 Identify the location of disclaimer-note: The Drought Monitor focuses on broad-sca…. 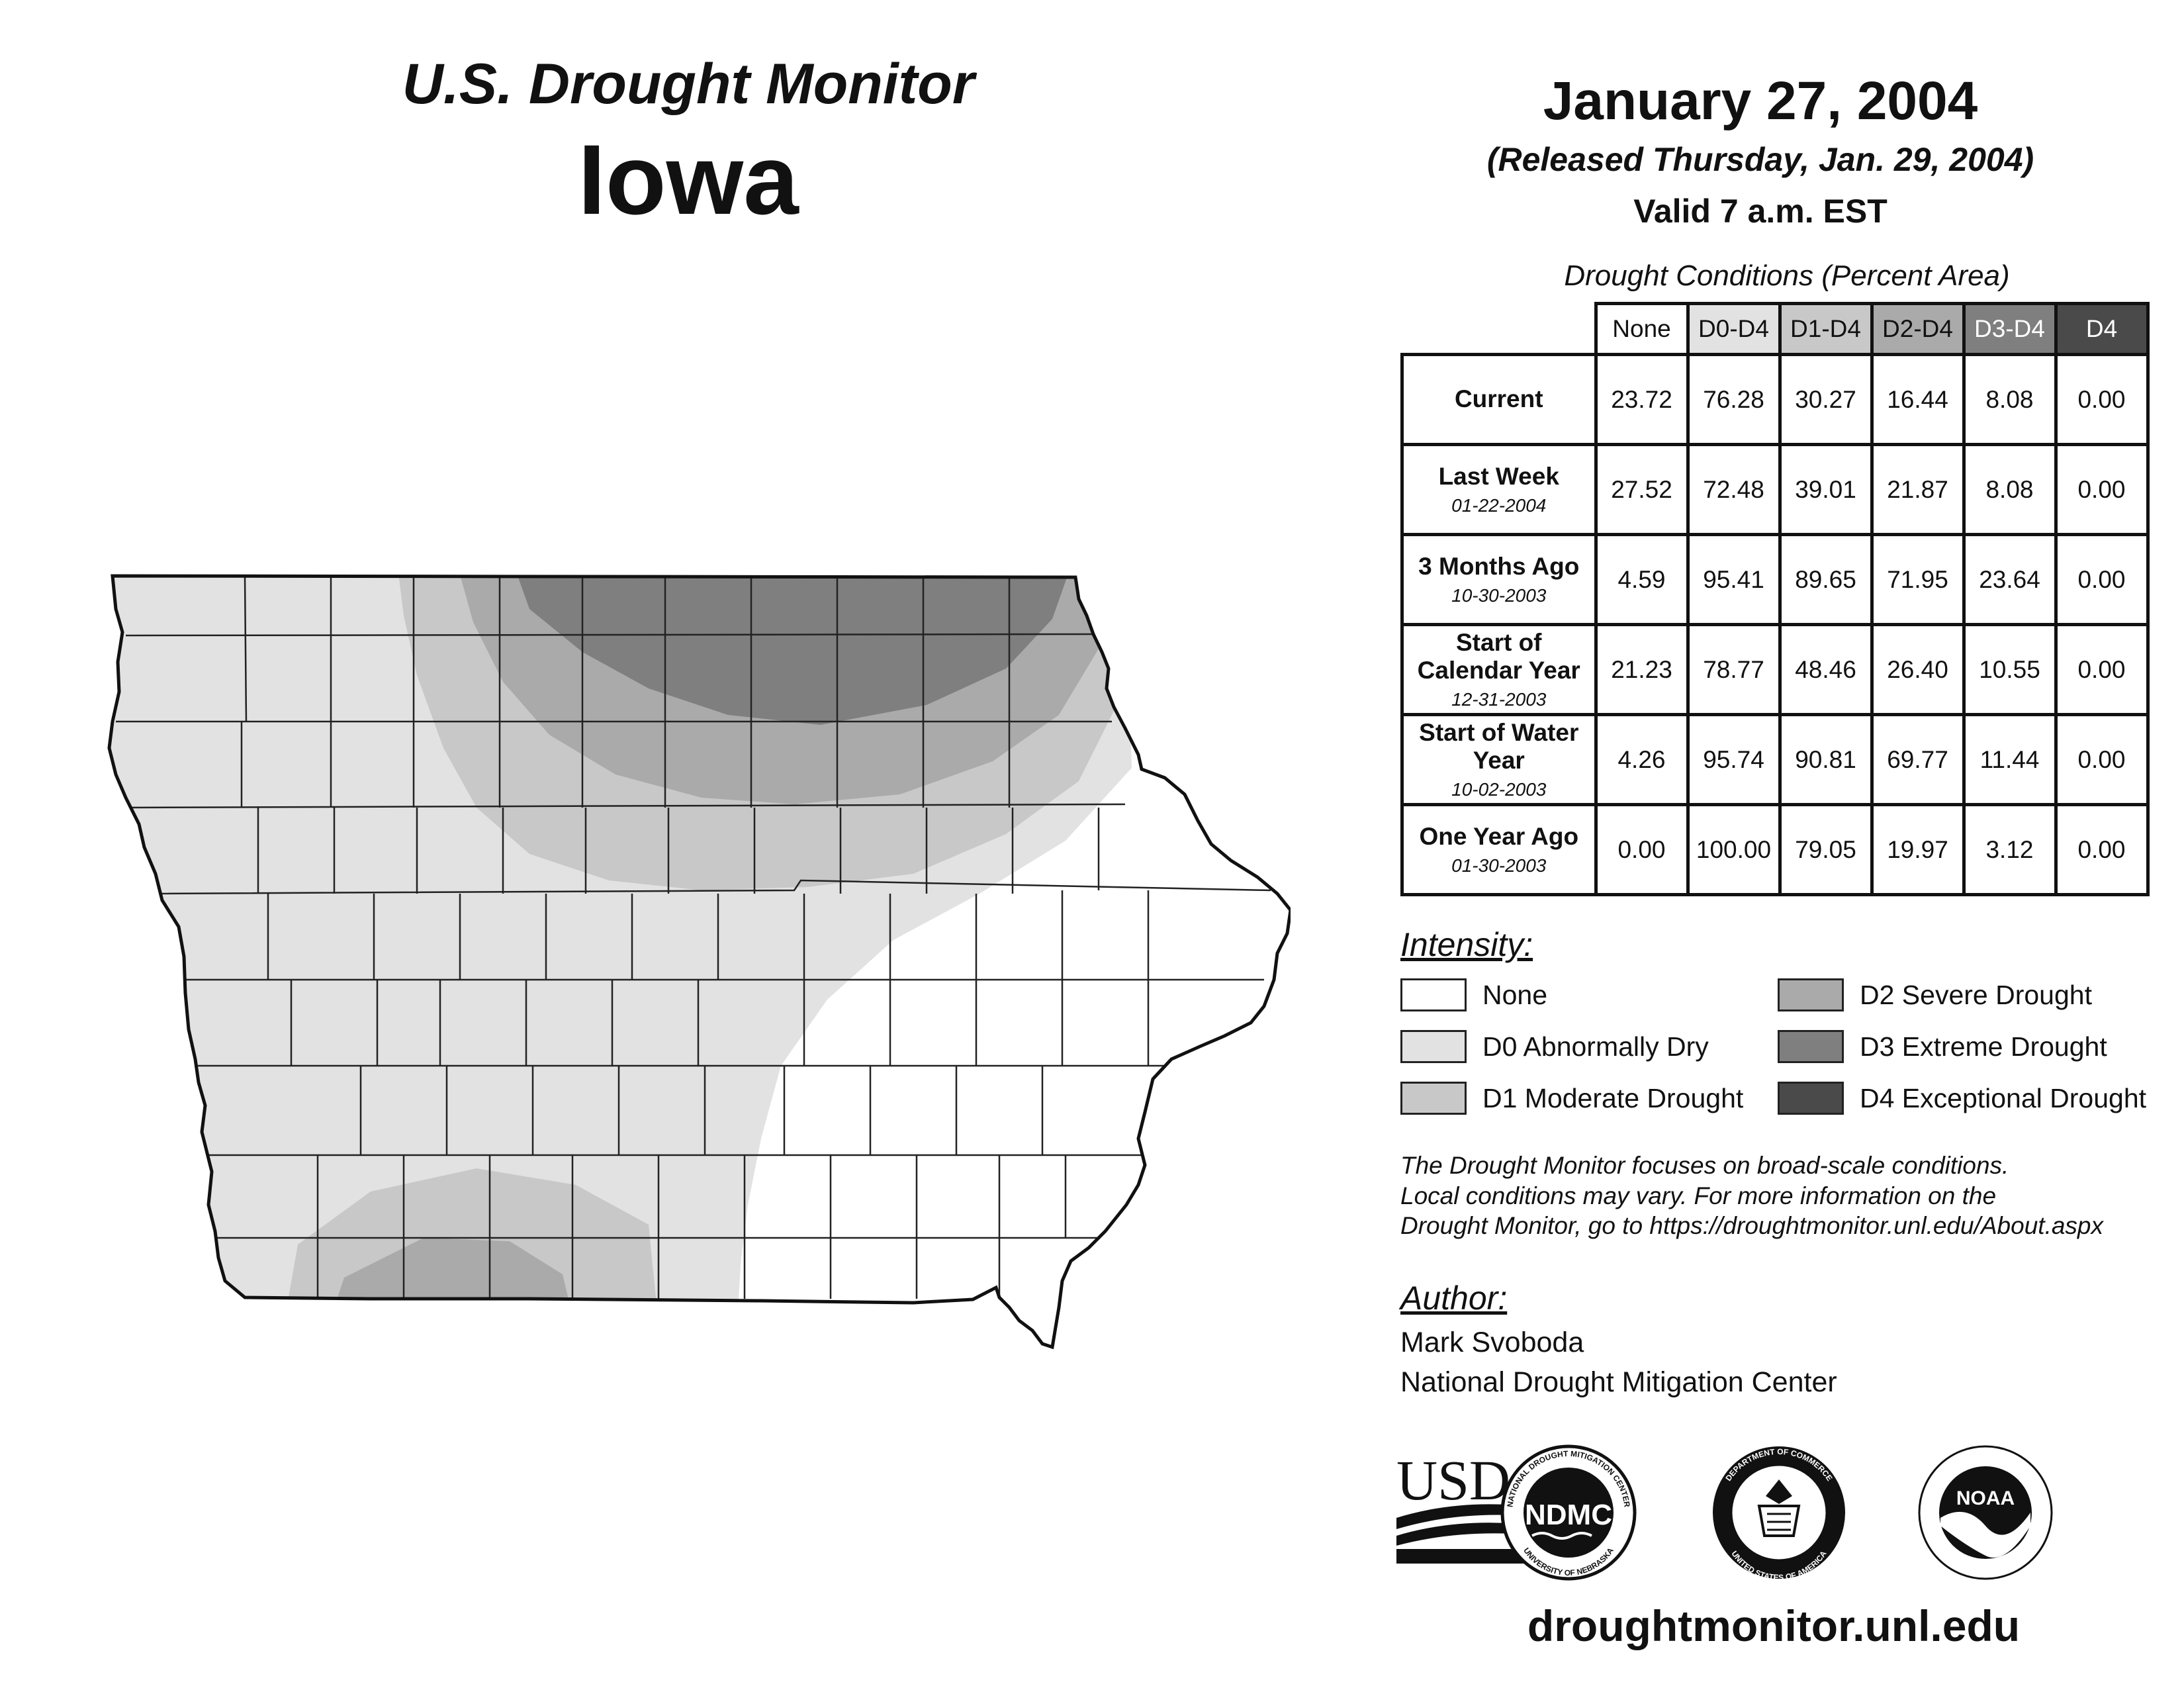
(1780, 1195).